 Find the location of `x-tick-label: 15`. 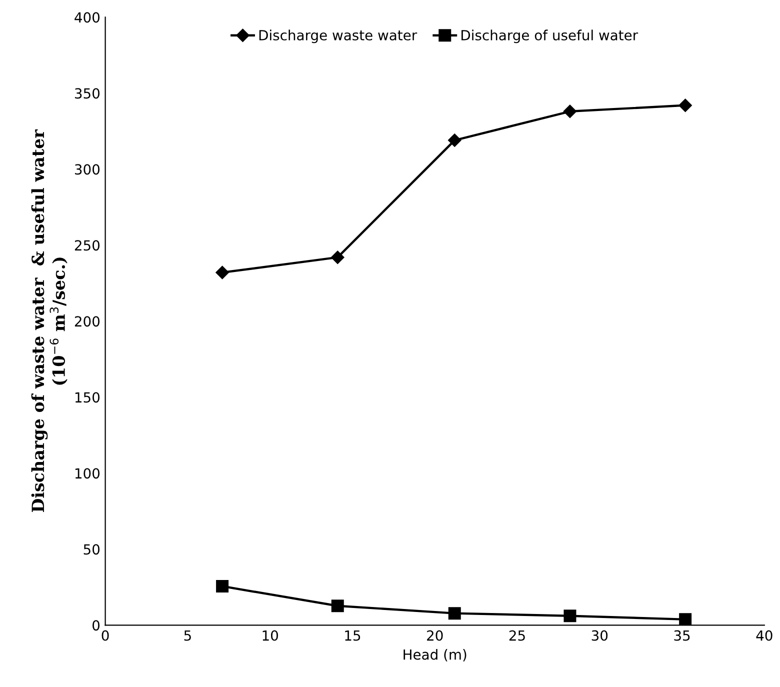

x-tick-label: 15 is located at coordinates (352, 635).